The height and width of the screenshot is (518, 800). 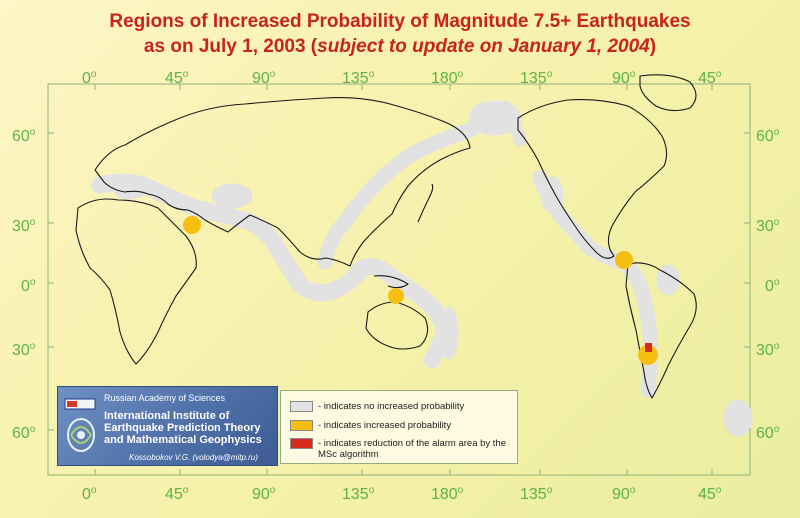 What do you see at coordinates (264, 494) in the screenshot?
I see `lon-label-bottom-90e: 90o` at bounding box center [264, 494].